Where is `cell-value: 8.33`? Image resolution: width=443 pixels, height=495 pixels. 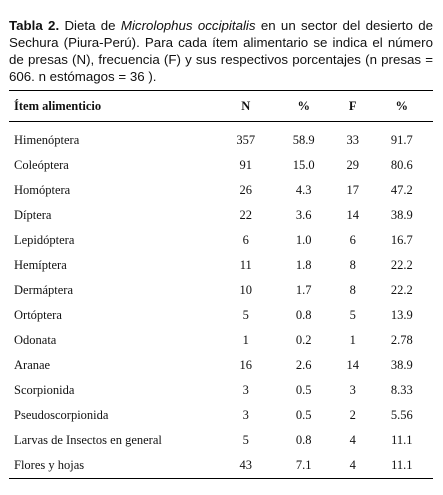
cell-value: 8.33 is located at coordinates (401, 390).